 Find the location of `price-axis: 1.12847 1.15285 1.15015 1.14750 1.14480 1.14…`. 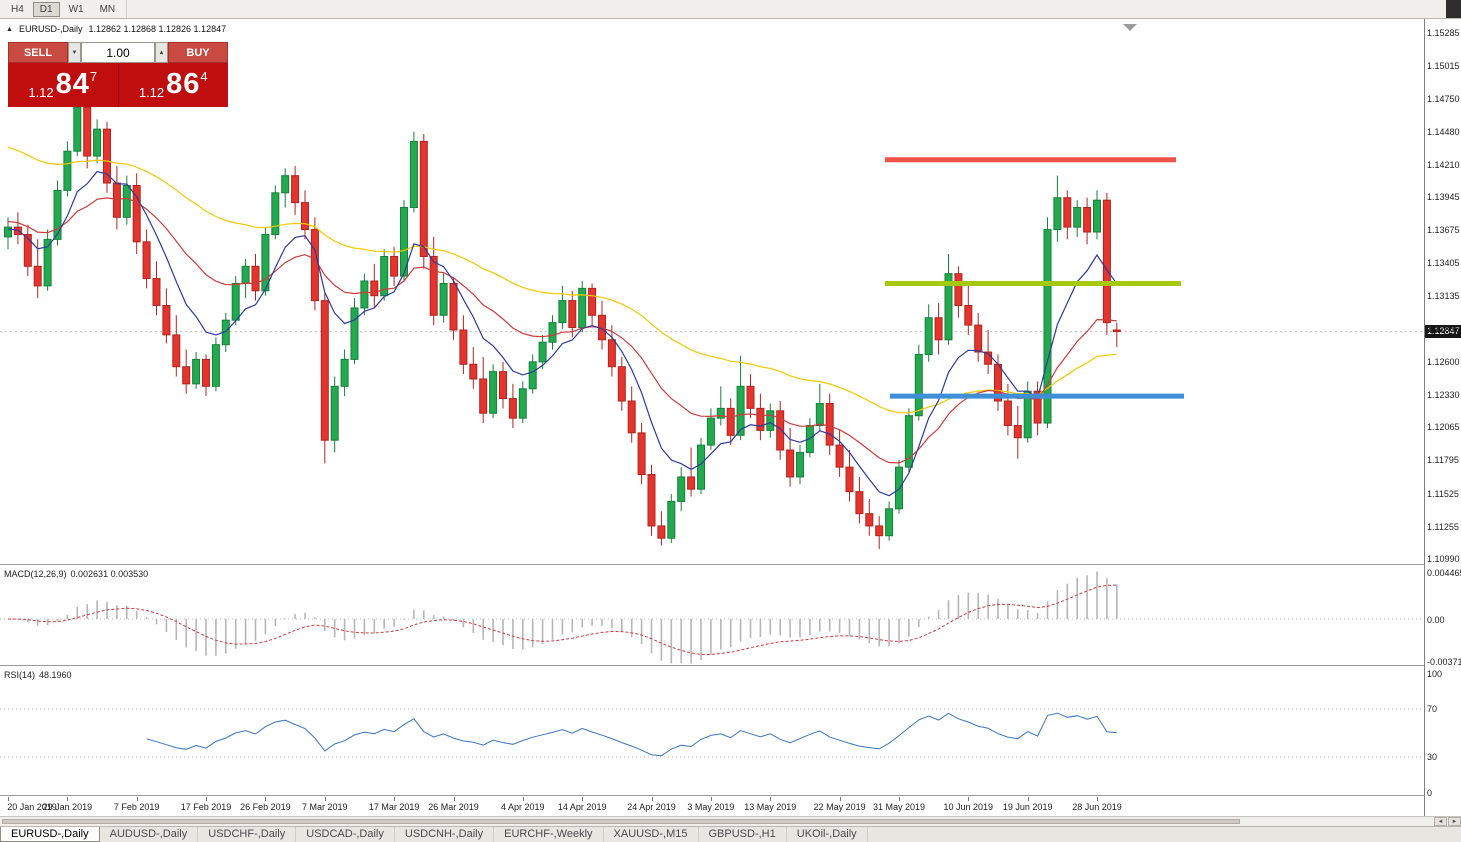

price-axis: 1.12847 1.15285 1.15015 1.14750 1.14480 1.14… is located at coordinates (1442, 417).